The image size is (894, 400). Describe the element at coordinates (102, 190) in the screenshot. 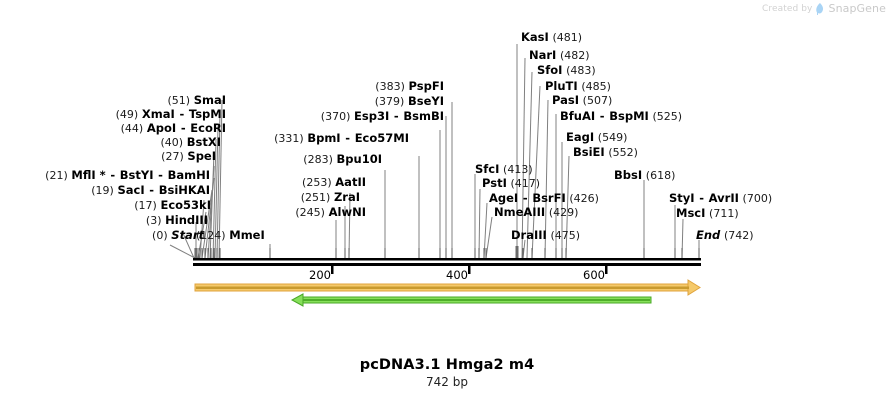

I see `site-position: (19)` at that location.